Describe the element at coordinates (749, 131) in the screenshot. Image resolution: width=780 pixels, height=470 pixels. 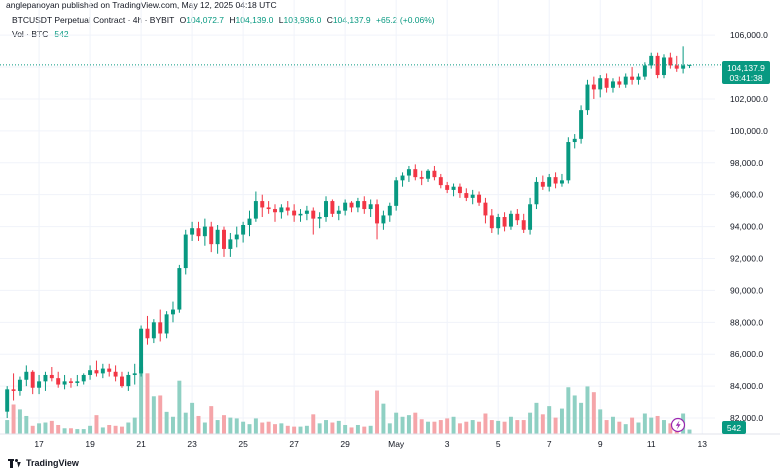
I see `price-tick-label: 100,000.0` at that location.